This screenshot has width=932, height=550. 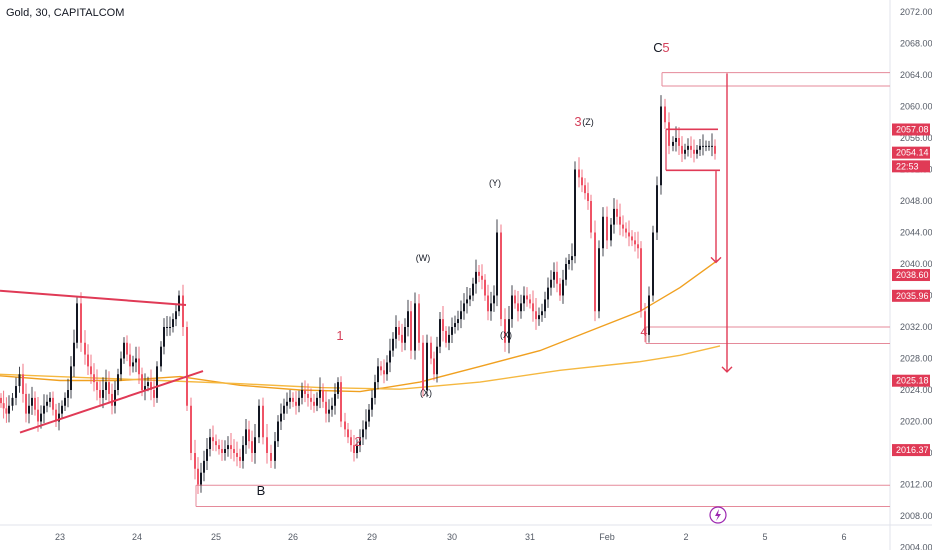 I want to click on lightning-badge-icon, so click(x=718, y=515).